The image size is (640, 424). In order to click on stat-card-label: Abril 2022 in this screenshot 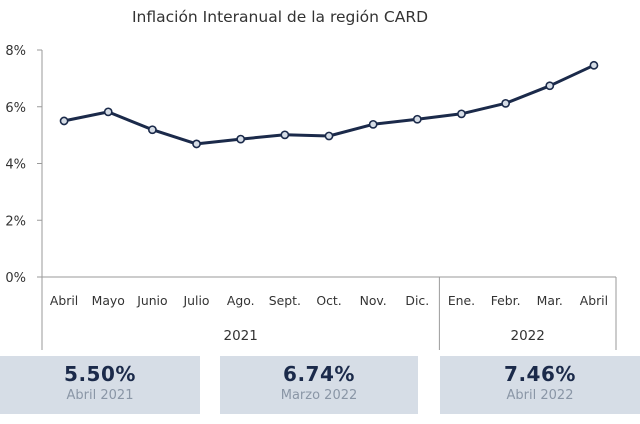, I will do `click(540, 395)`.